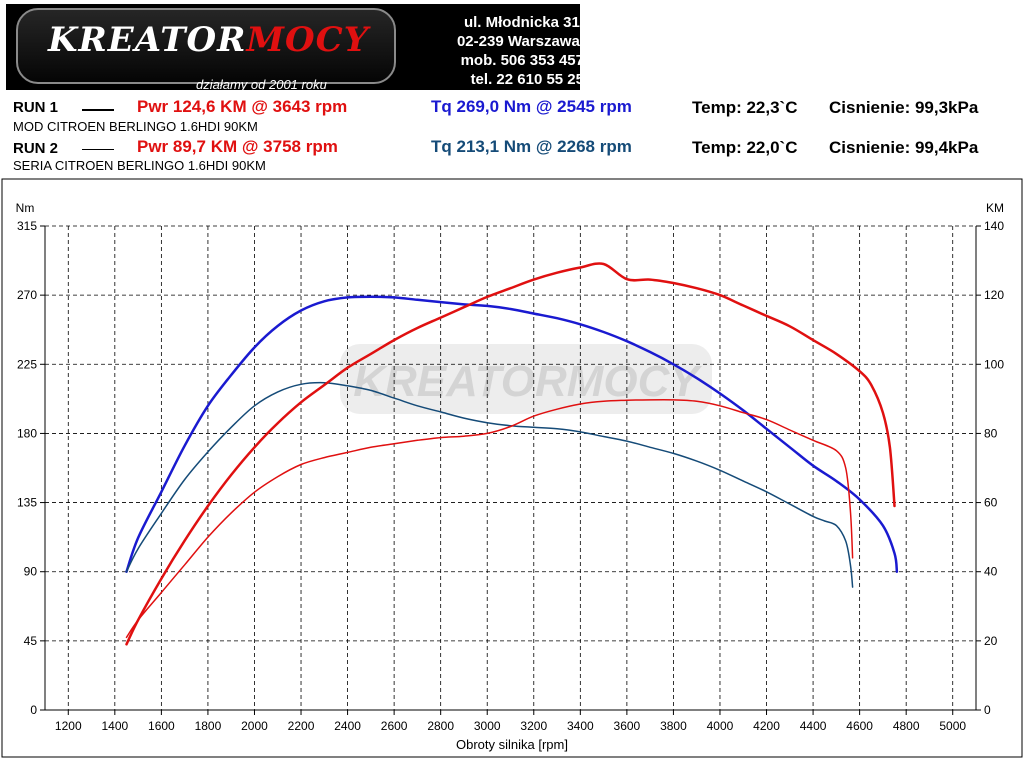 The height and width of the screenshot is (768, 1024). What do you see at coordinates (25, 208) in the screenshot?
I see `y-axis-left-label: Nm` at bounding box center [25, 208].